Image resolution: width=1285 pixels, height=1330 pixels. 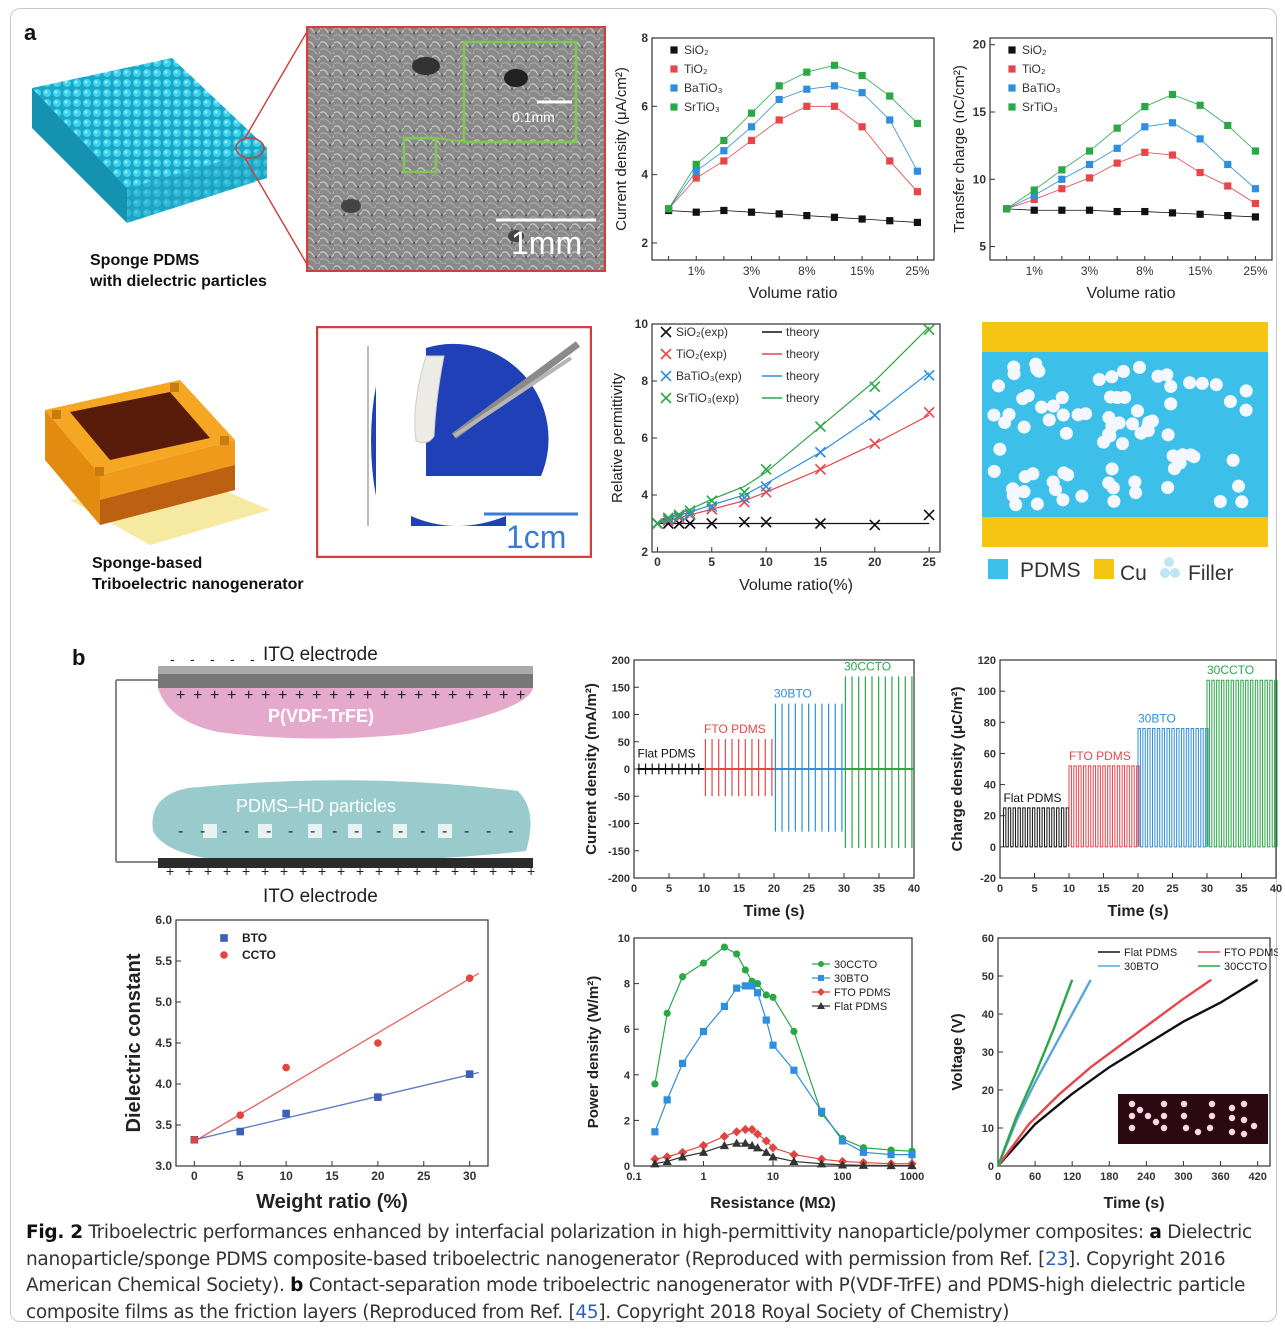 I want to click on x-axis-label: Resistance (MΩ), so click(x=773, y=1203).